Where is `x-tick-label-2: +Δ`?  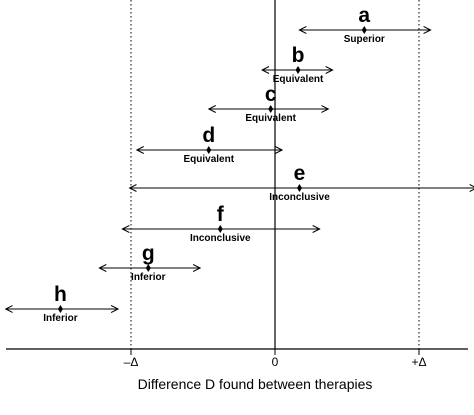 x-tick-label-2: +Δ is located at coordinates (418, 362).